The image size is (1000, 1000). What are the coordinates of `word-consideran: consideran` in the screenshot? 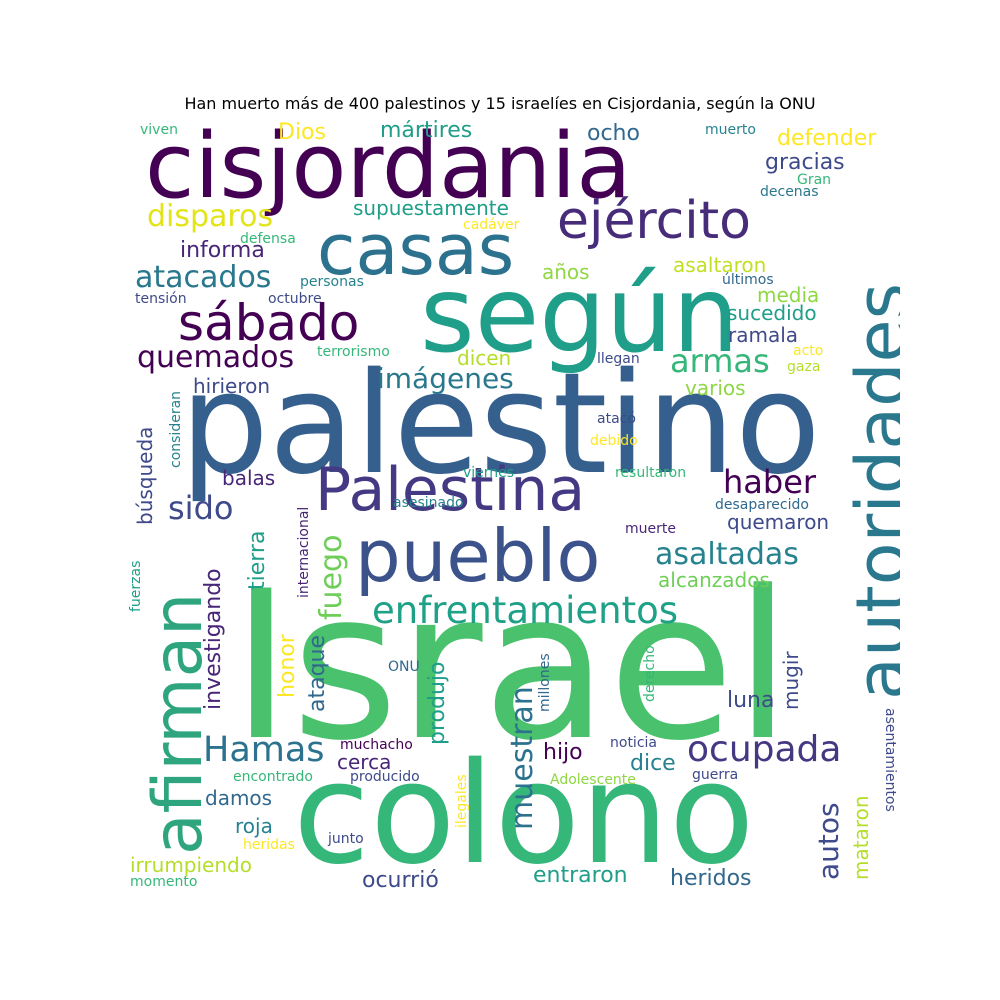 It's located at (176, 429).